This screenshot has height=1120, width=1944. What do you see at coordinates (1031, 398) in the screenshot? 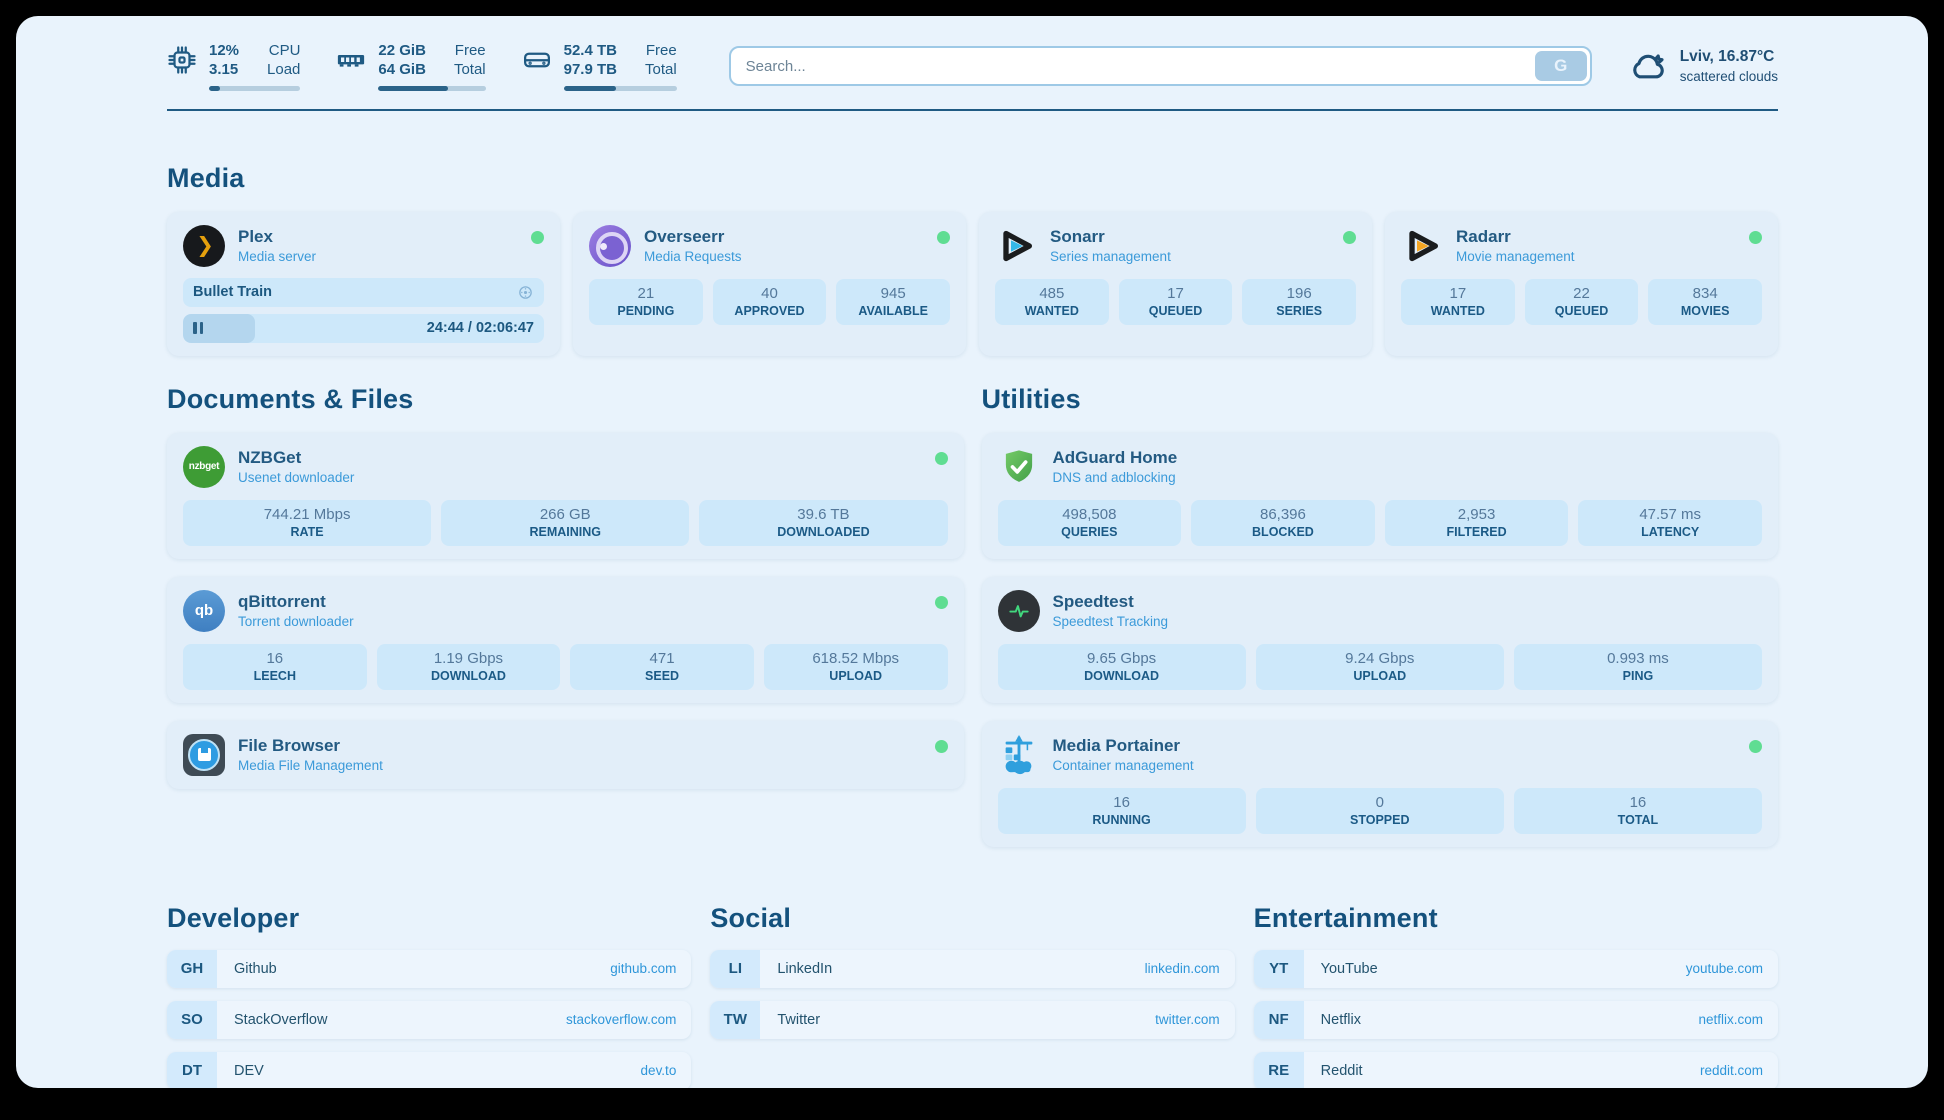
I see `section-title-utilities: Utilities` at bounding box center [1031, 398].